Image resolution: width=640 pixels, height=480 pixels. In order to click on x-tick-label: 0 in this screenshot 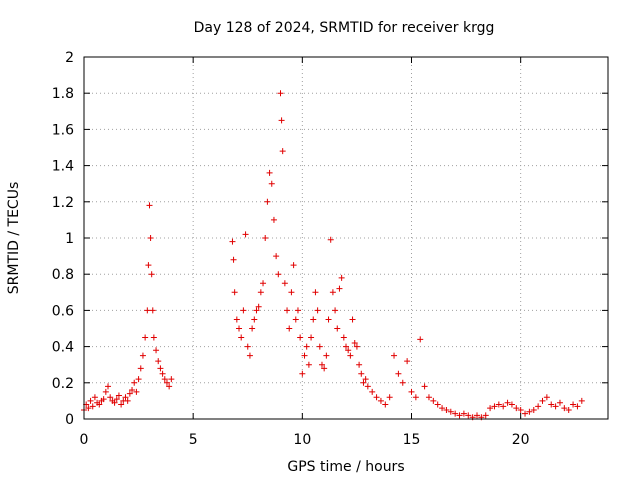, I will do `click(84, 440)`.